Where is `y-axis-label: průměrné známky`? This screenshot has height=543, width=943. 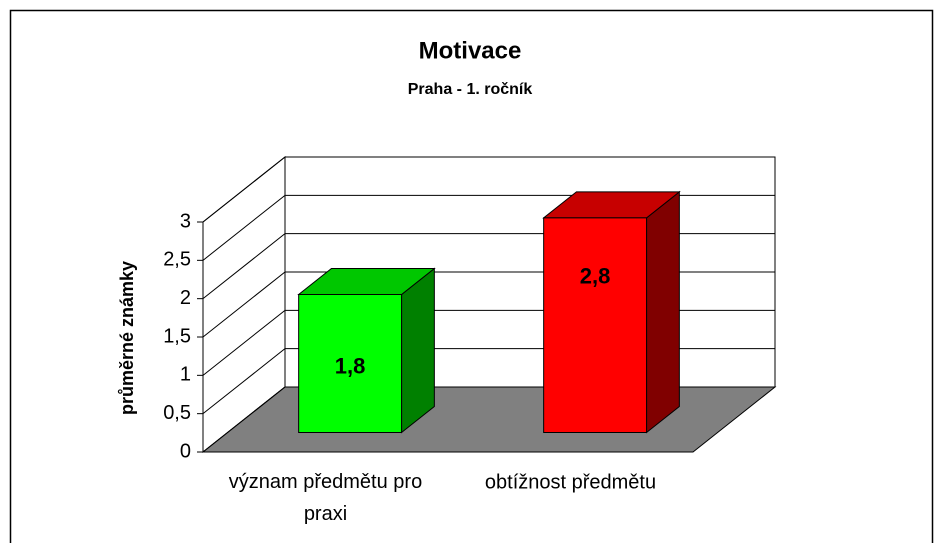
y-axis-label: průměrné známky is located at coordinates (127, 338).